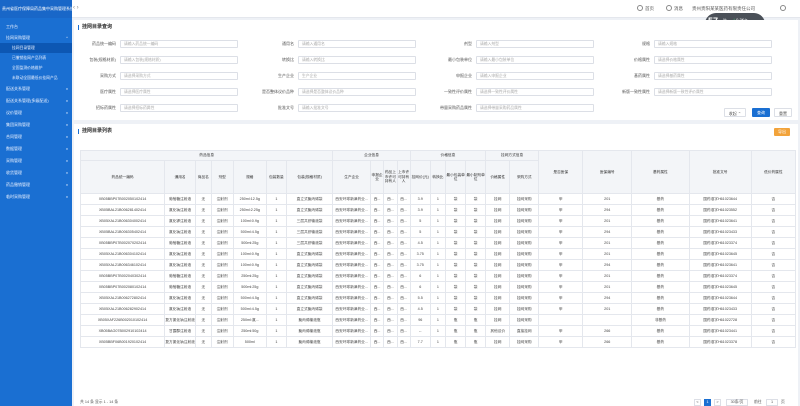 This screenshot has height=406, width=800. What do you see at coordinates (782, 132) in the screenshot?
I see `export-button: 导出` at bounding box center [782, 132].